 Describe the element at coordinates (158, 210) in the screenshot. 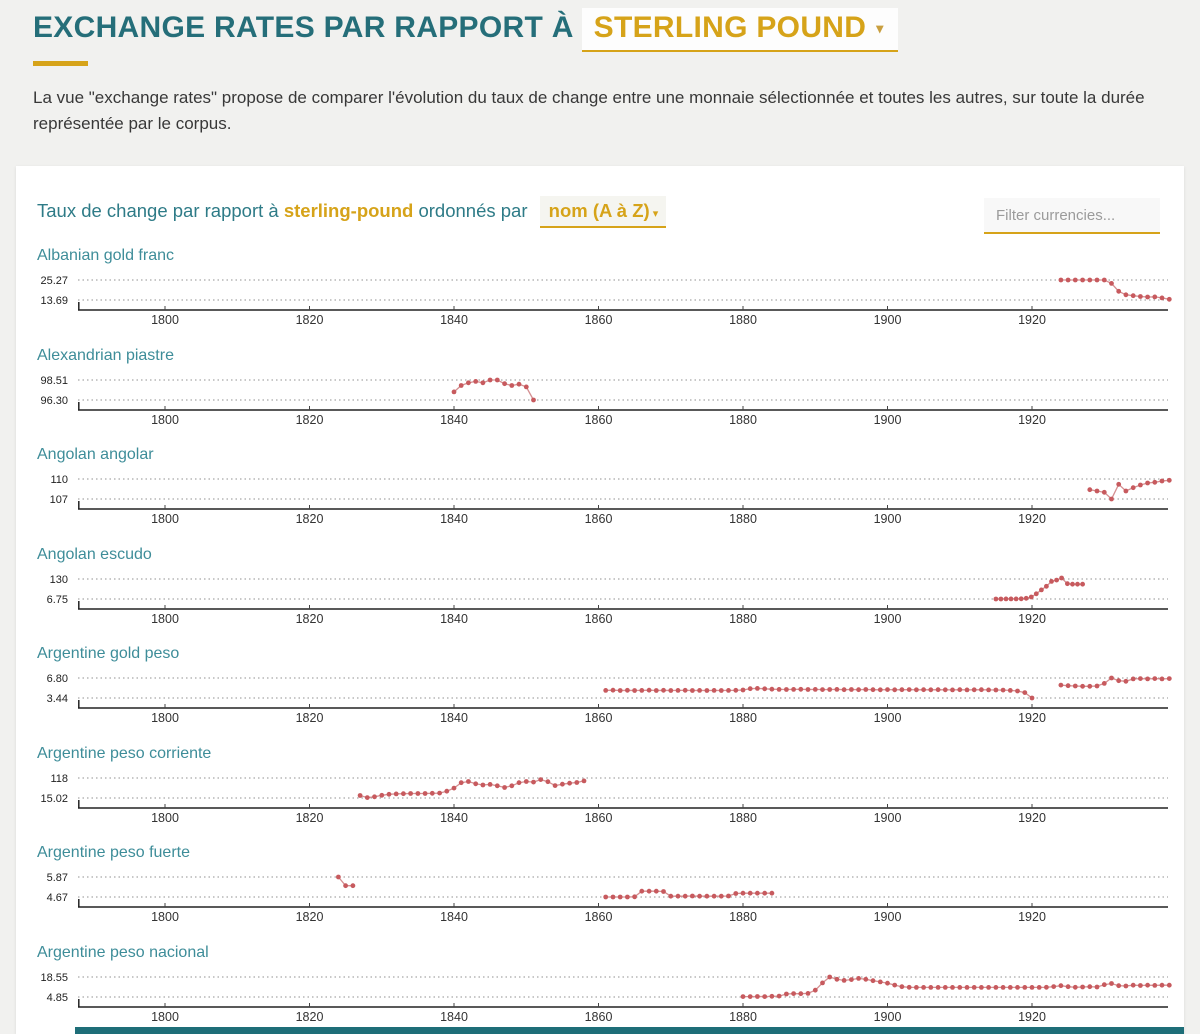

I see `subtitle-prefix: Taux de change par rapport à` at that location.